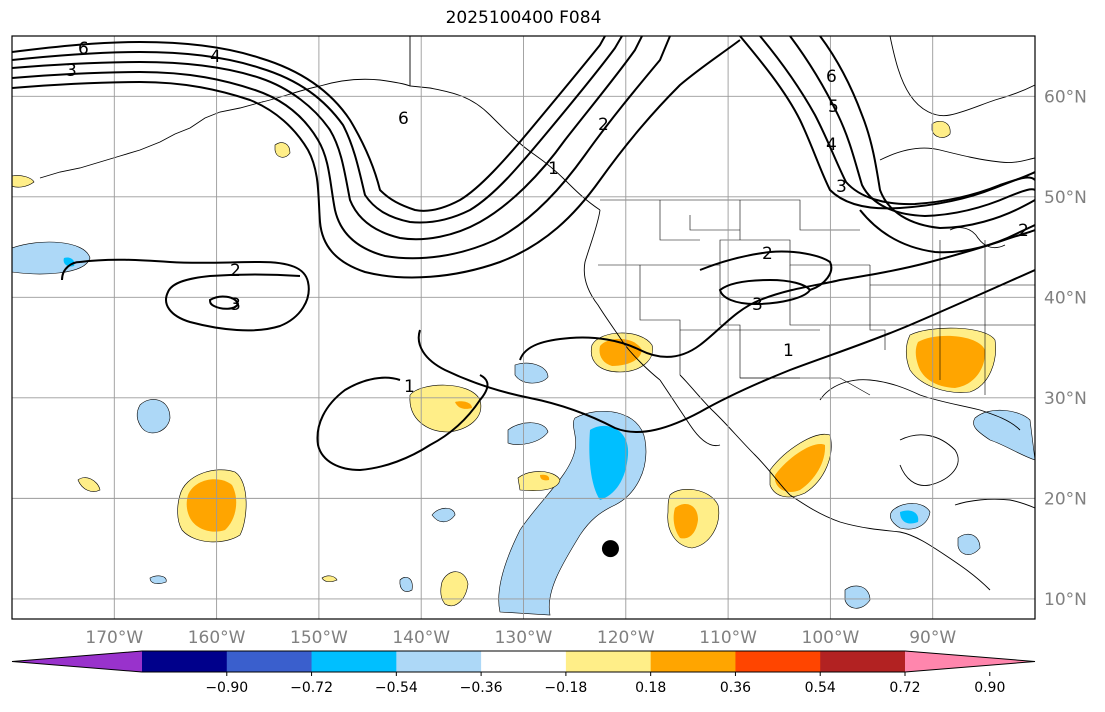  I want to click on orange-mexico, so click(800, 468).